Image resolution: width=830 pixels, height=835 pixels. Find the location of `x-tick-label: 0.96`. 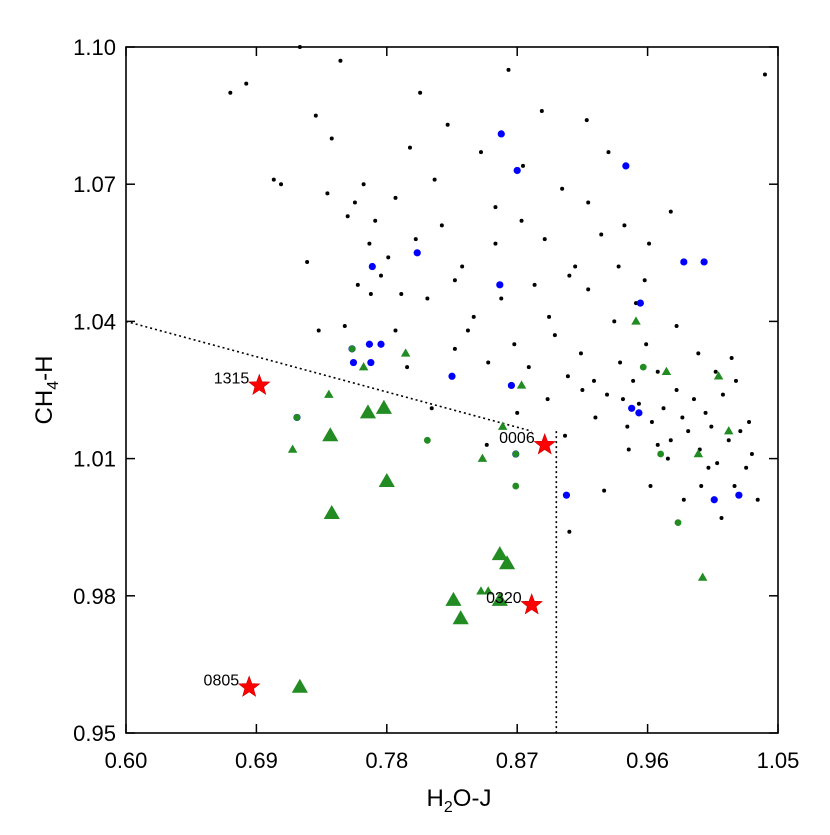

x-tick-label: 0.96 is located at coordinates (647, 760).